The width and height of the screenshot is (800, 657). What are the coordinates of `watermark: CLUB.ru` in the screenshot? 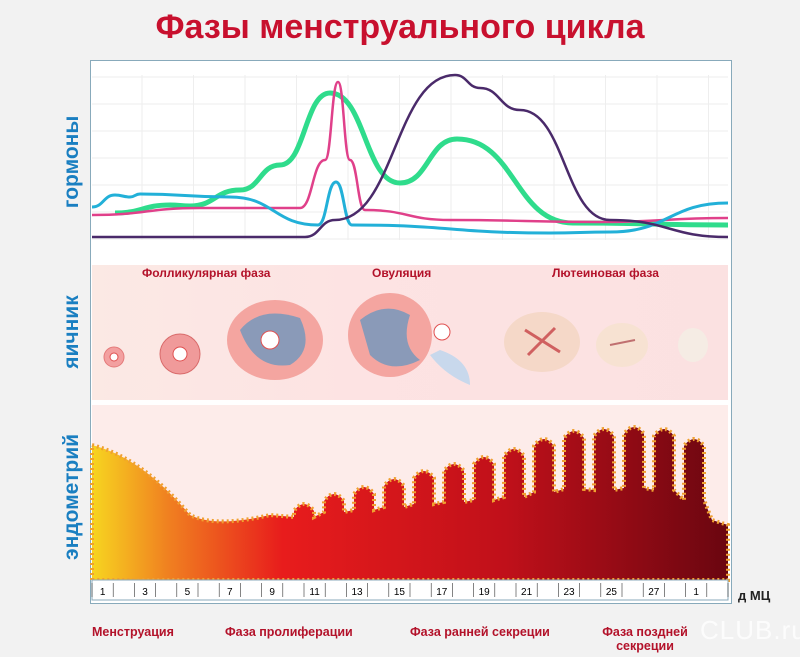 It's located at (750, 630).